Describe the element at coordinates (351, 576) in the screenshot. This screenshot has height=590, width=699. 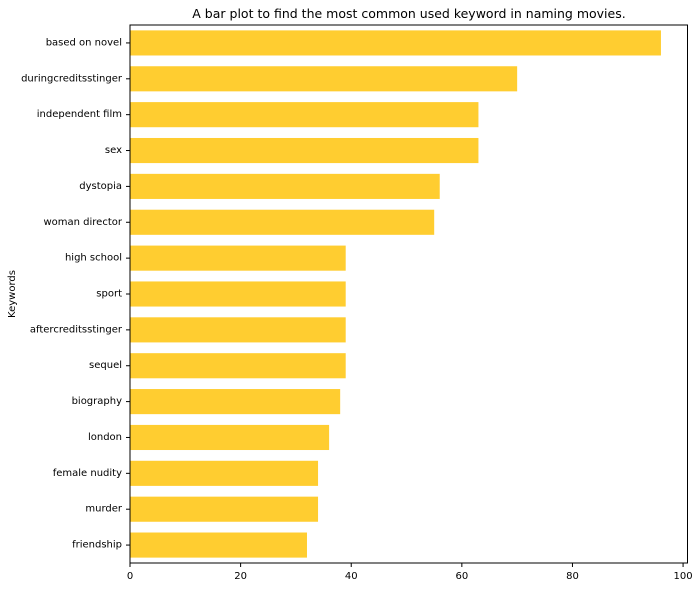
I see `x-tick-label: 40` at that location.